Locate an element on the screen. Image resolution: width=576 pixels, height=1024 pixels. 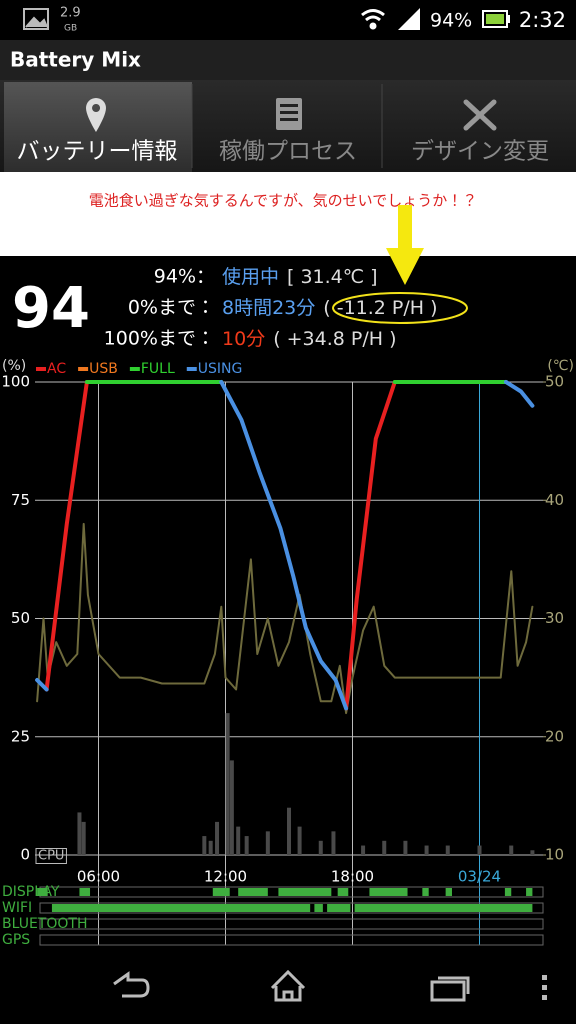
app-title: Battery Mix is located at coordinates (75, 60).